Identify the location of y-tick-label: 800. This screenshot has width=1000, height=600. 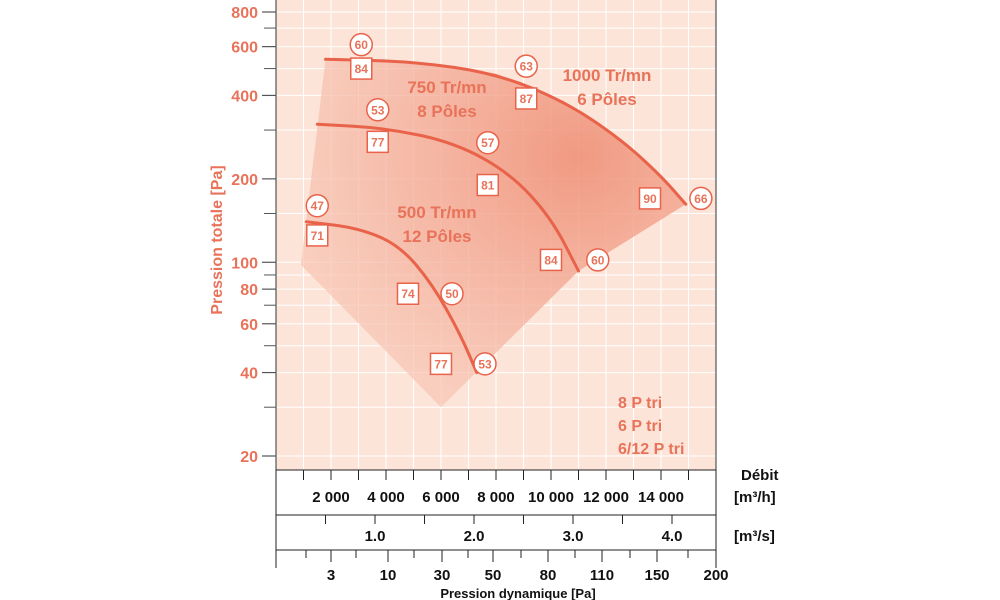
(244, 13).